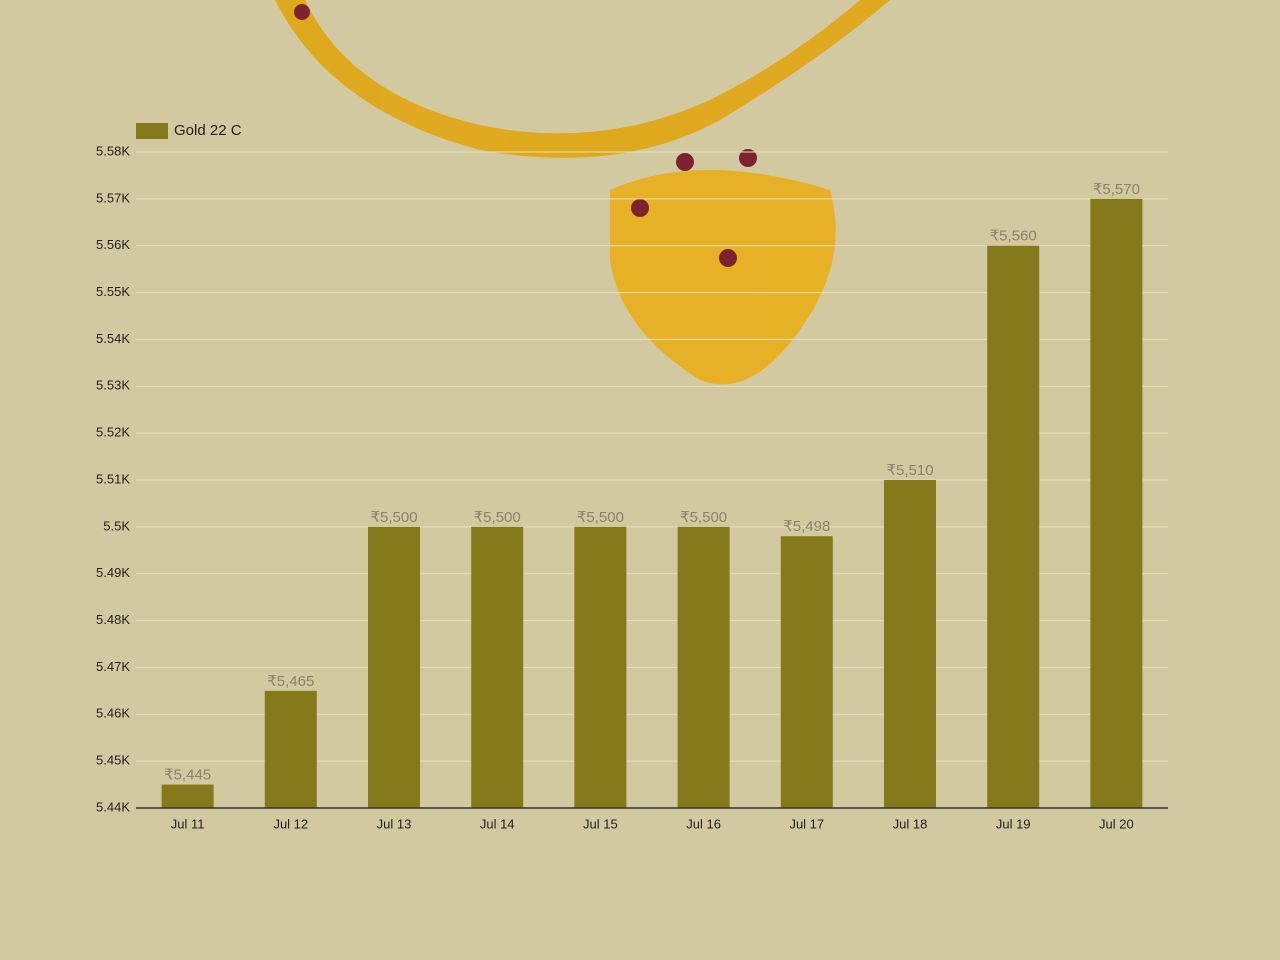 Image resolution: width=1280 pixels, height=960 pixels. What do you see at coordinates (116, 525) in the screenshot?
I see `y-tick-label: 5.5K` at bounding box center [116, 525].